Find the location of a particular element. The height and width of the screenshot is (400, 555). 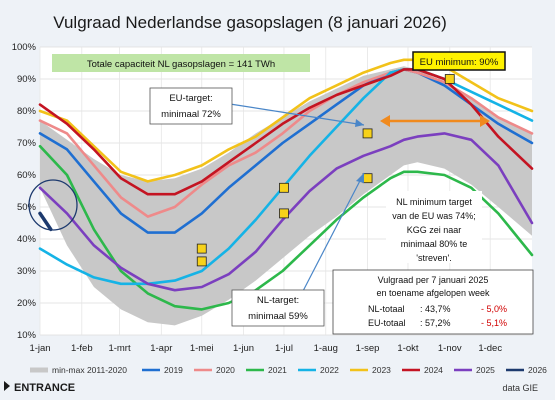

legend-label: 2024 is located at coordinates (433, 370).